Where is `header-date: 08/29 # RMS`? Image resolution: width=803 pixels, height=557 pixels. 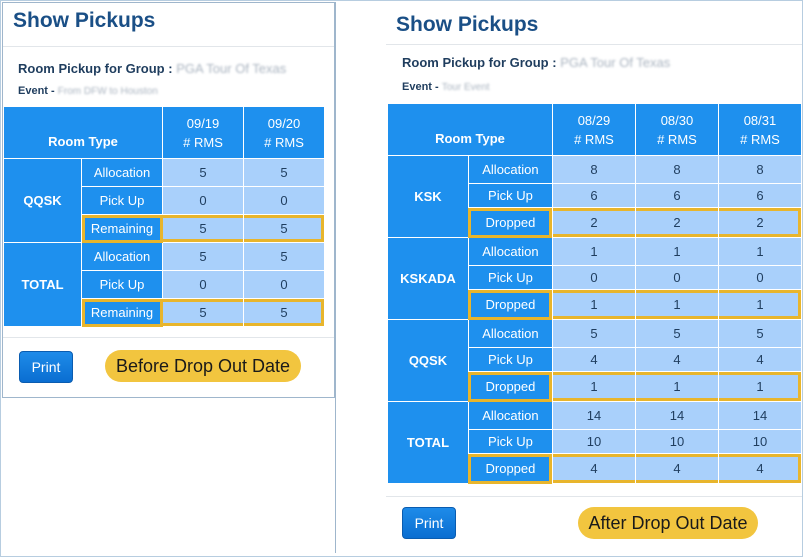
header-date: 08/29 # RMS is located at coordinates (593, 129).